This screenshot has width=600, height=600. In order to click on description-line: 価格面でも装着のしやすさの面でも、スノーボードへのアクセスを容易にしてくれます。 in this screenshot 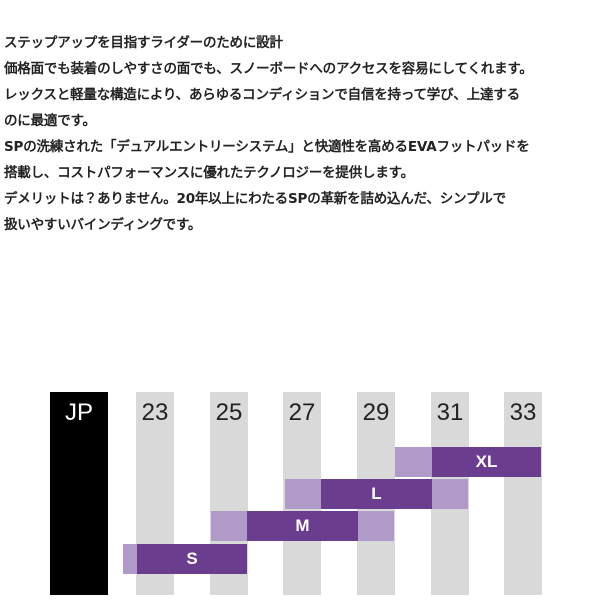, I will do `click(268, 69)`.